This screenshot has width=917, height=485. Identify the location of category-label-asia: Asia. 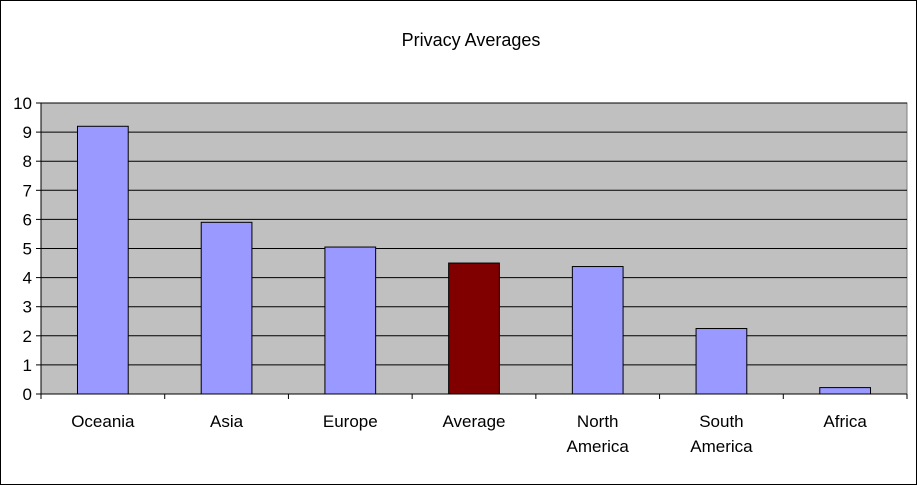
(227, 421).